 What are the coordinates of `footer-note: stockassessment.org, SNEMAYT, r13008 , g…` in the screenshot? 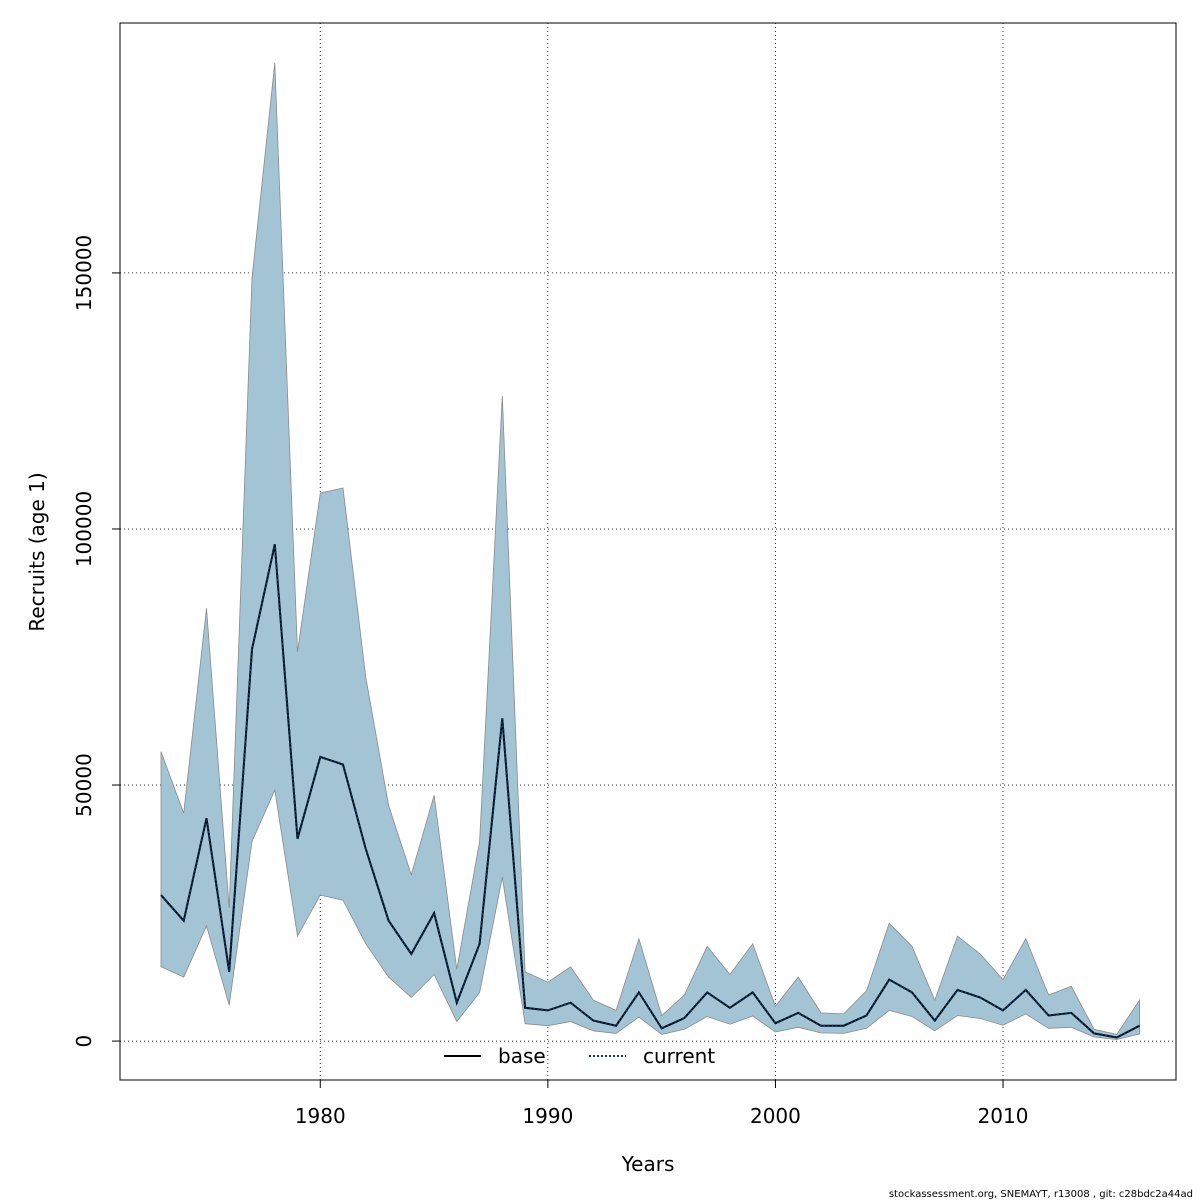 It's located at (1041, 1194).